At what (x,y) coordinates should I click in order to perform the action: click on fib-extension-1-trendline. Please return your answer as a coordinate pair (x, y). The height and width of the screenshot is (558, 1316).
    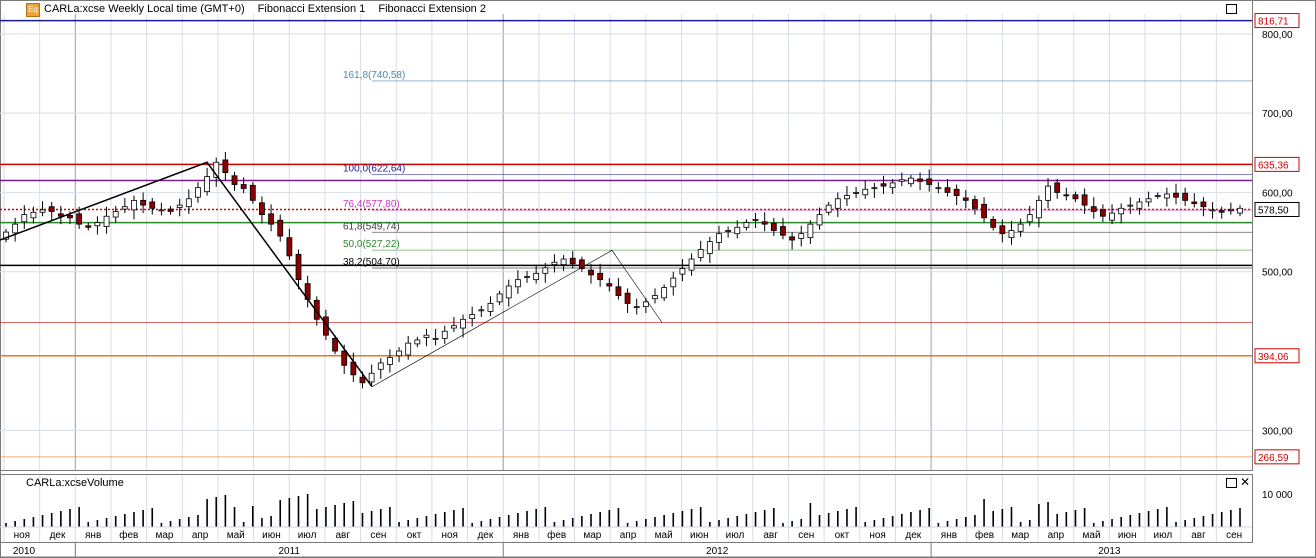
    Looking at the image, I should click on (186, 274).